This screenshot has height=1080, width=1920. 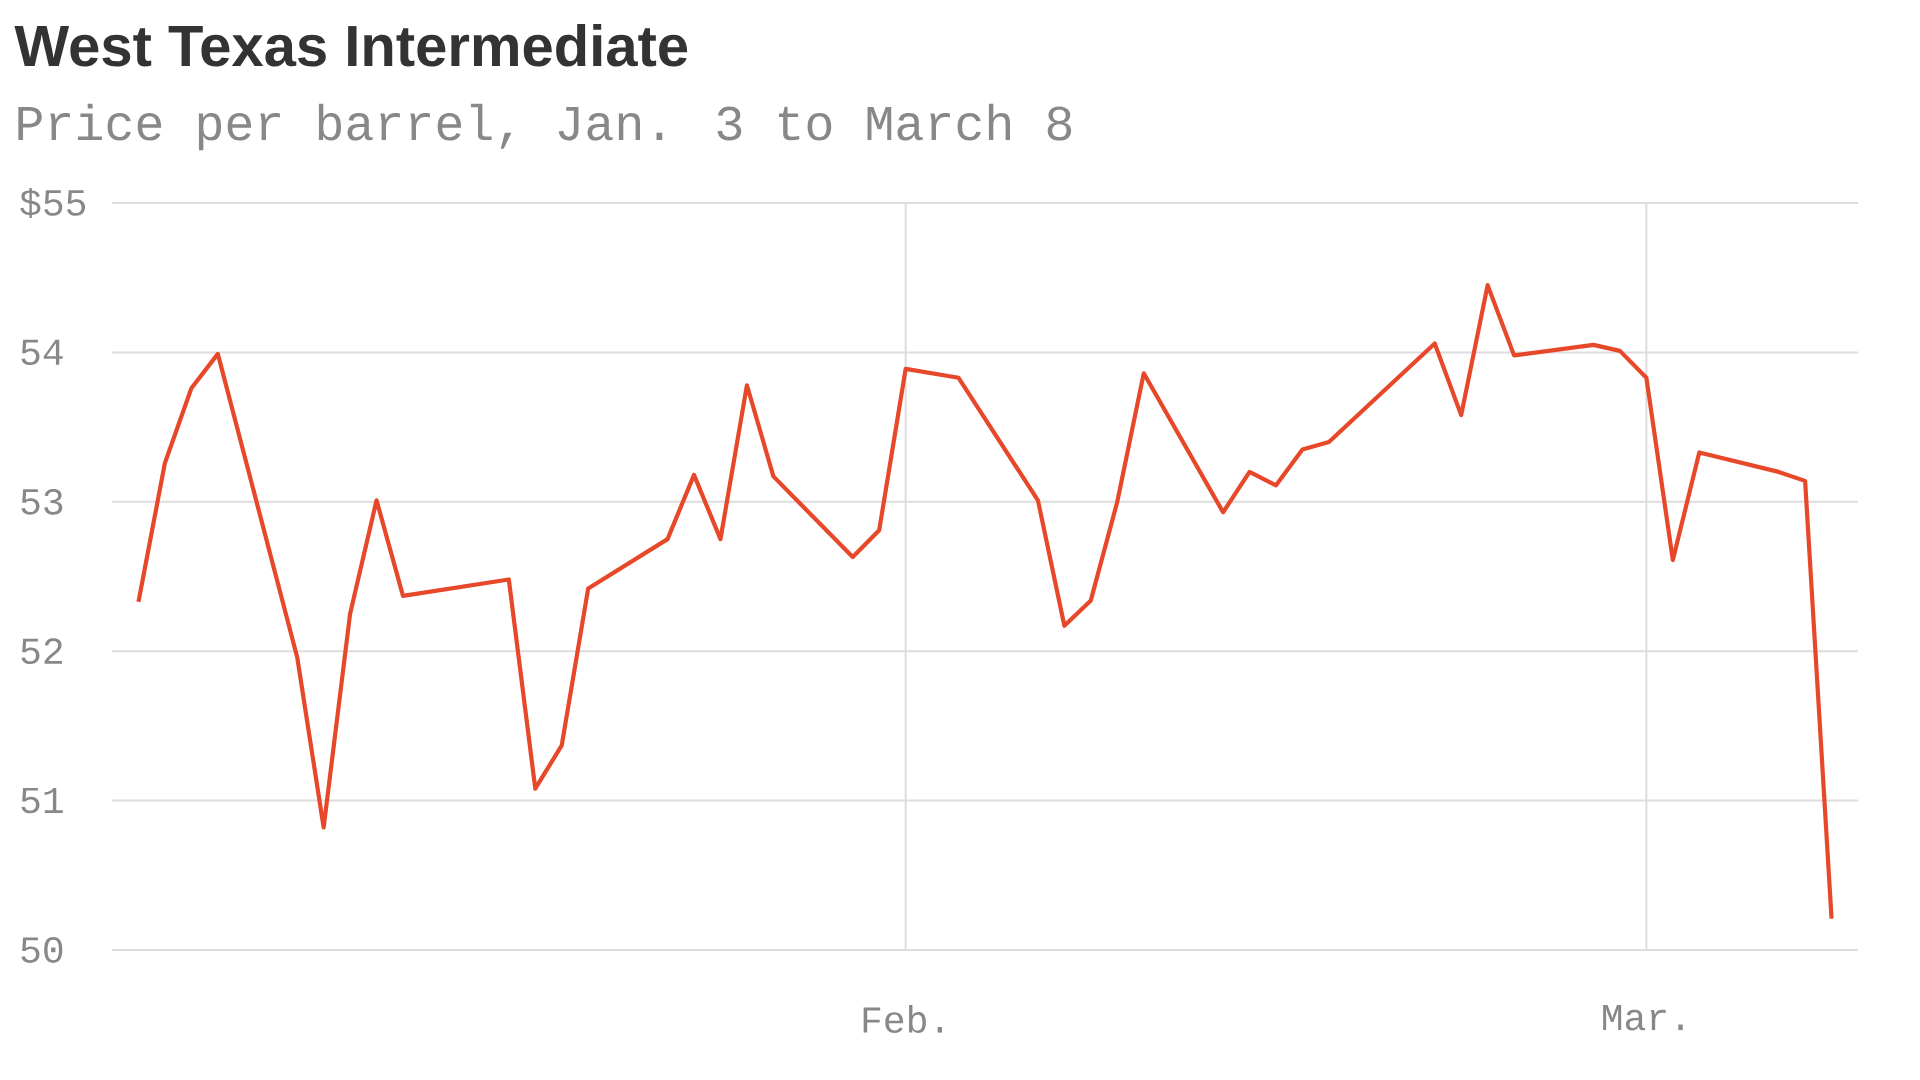 What do you see at coordinates (53, 202) in the screenshot?
I see `y-tick-label: $55` at bounding box center [53, 202].